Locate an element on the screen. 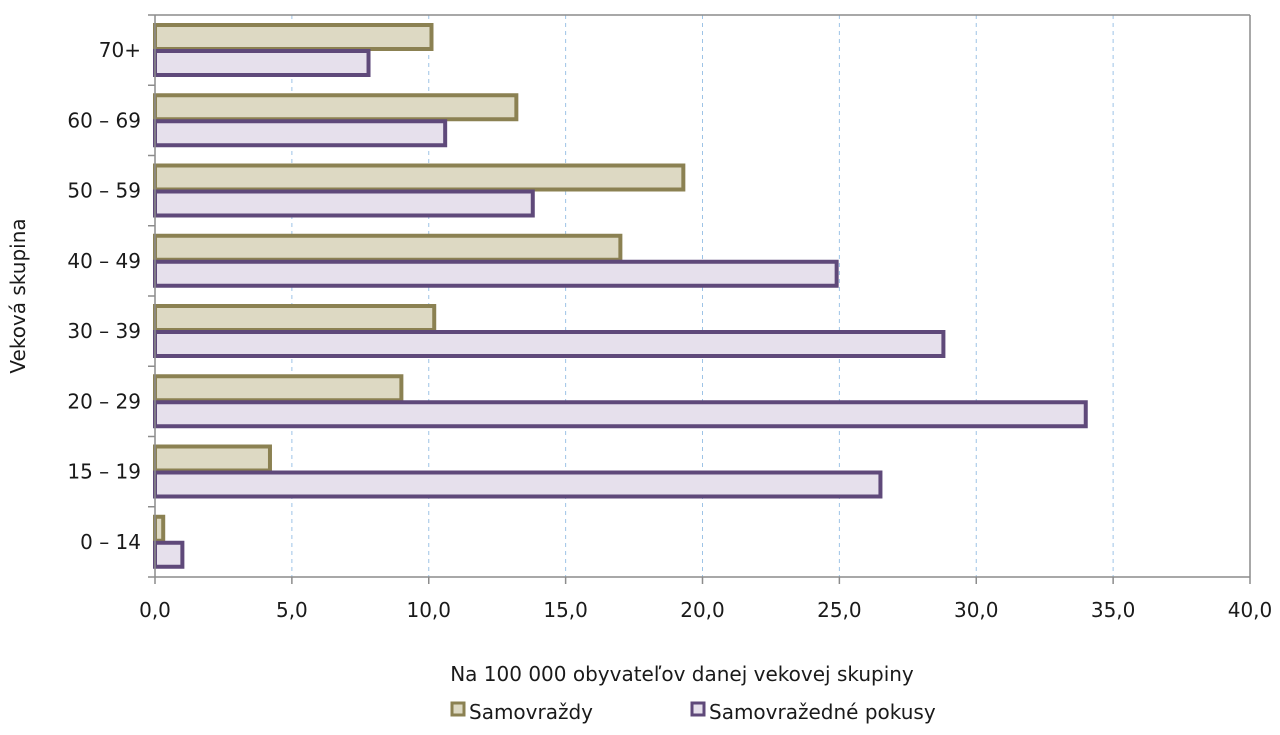 Image resolution: width=1280 pixels, height=735 pixels. x-tick-label: 10,0 is located at coordinates (428, 610).